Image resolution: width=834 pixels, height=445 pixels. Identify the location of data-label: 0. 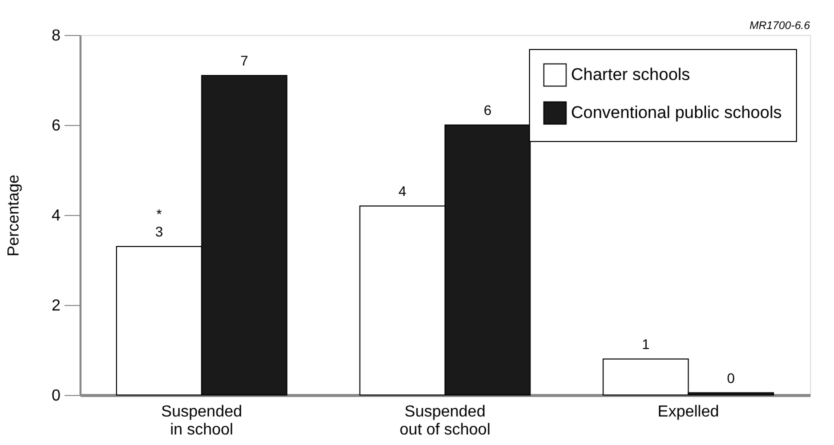
(731, 378).